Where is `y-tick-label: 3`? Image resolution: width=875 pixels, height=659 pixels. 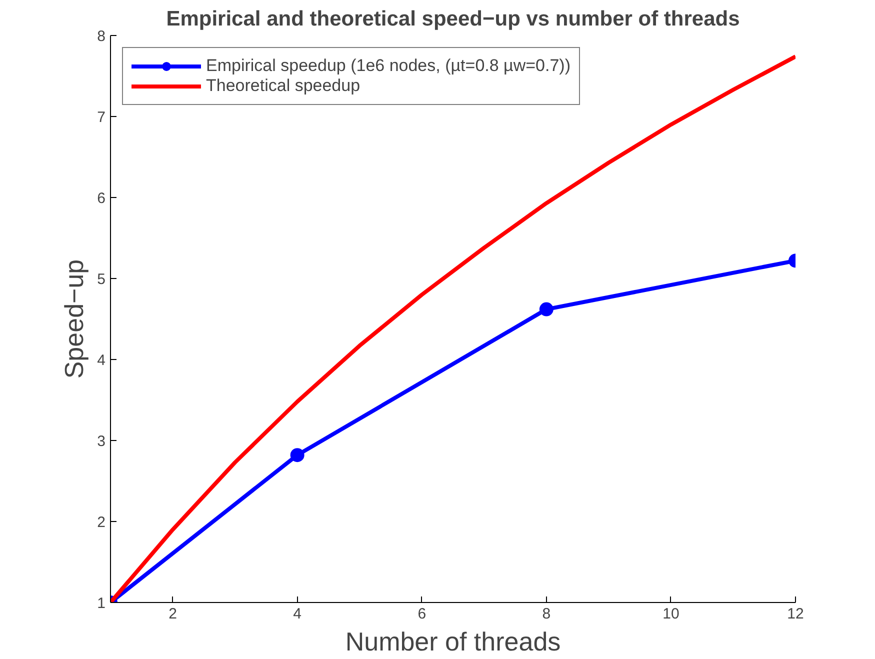
y-tick-label: 3 is located at coordinates (101, 441).